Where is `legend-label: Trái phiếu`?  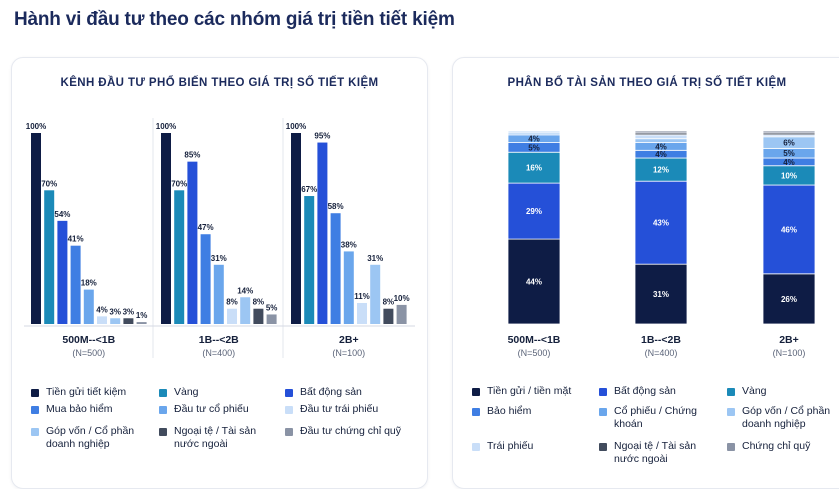
legend-label: Trái phiếu is located at coordinates (510, 446).